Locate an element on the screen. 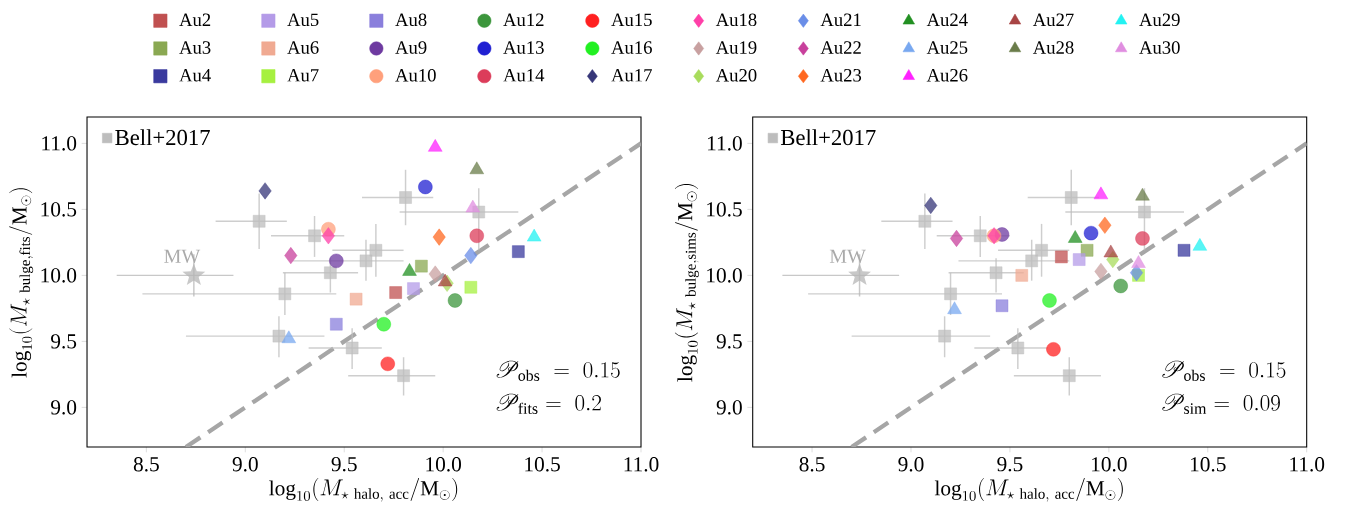  y-axis-title: $\mathrm{log}_{10}(M_{\star\ \mathrm{bulge,fits}}/\mathrm{M}_{\odot})$ is located at coordinates (21, 283).